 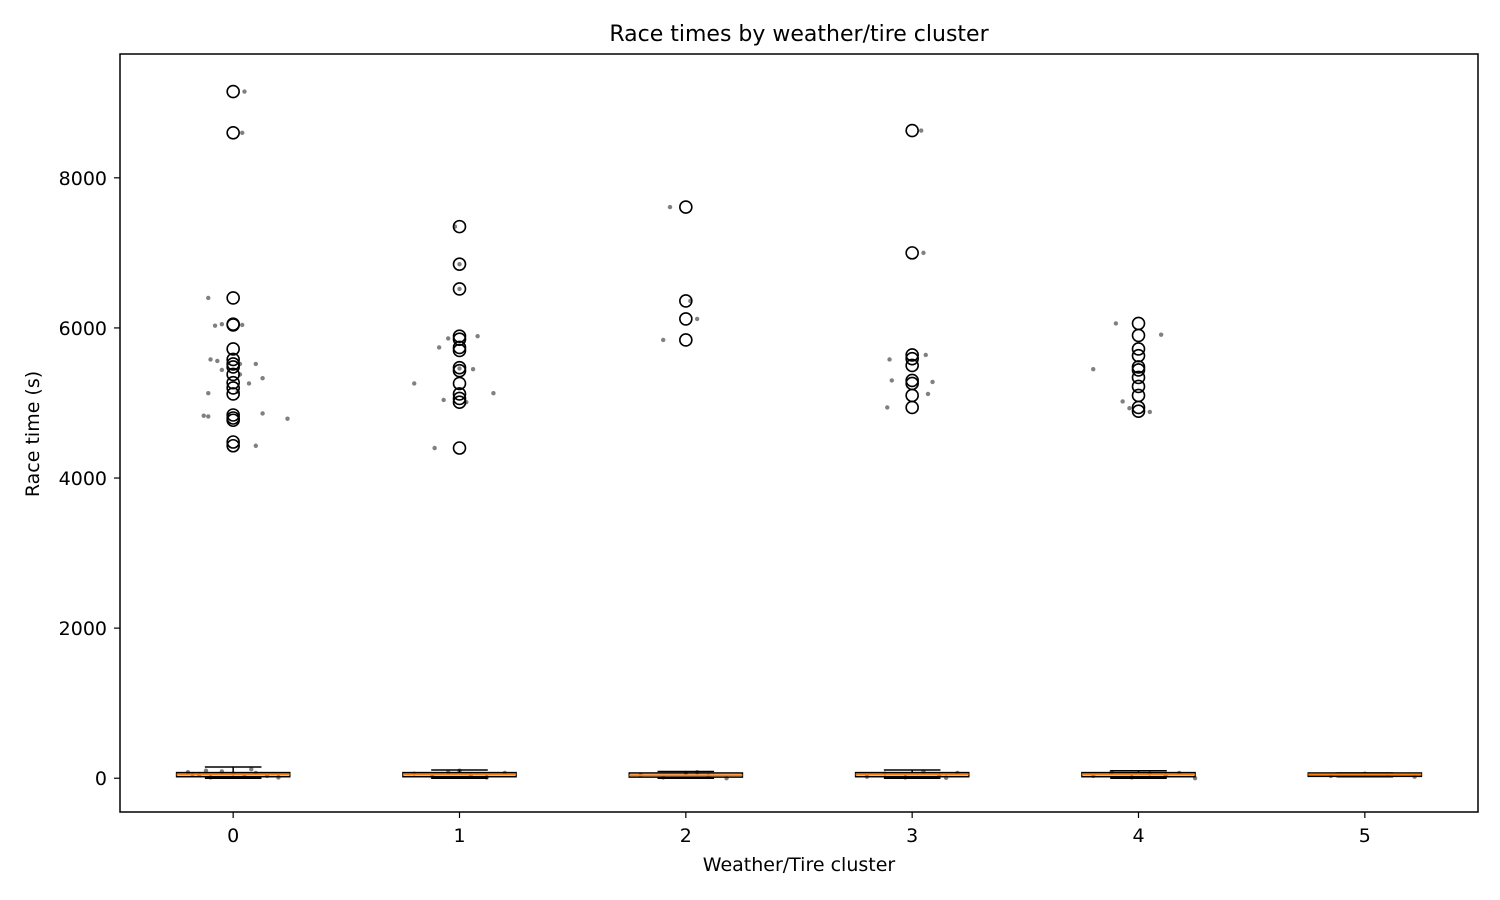 What do you see at coordinates (233, 836) in the screenshot?
I see `x-tick-label: 0` at bounding box center [233, 836].